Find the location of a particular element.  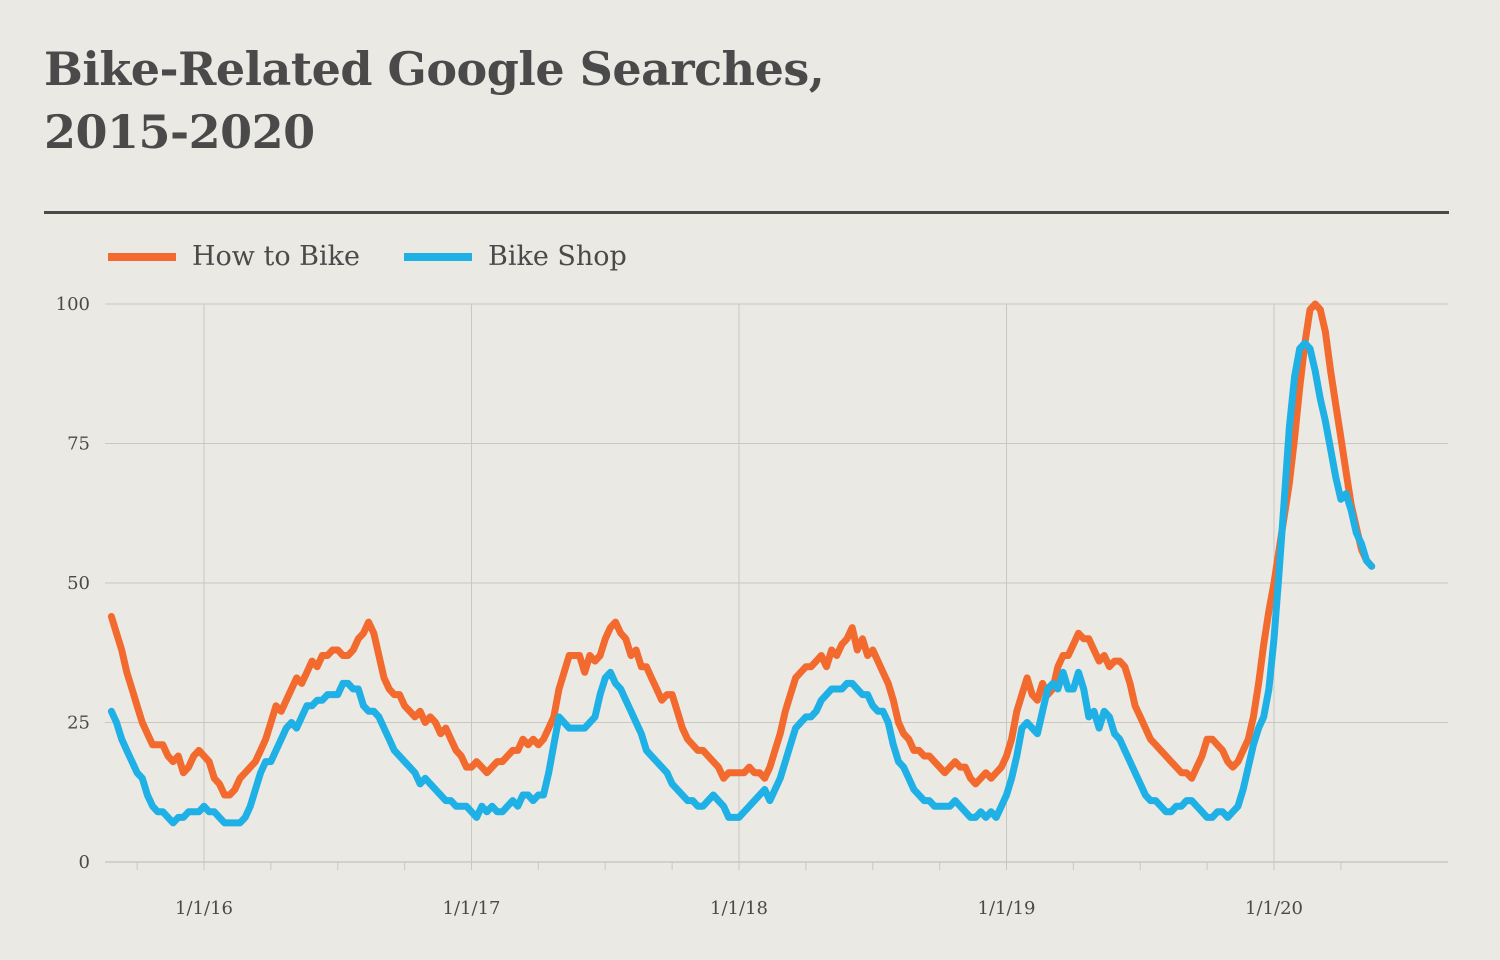

chart-title: Bike-Related Google Searches, 2015-2020 is located at coordinates (434, 101).